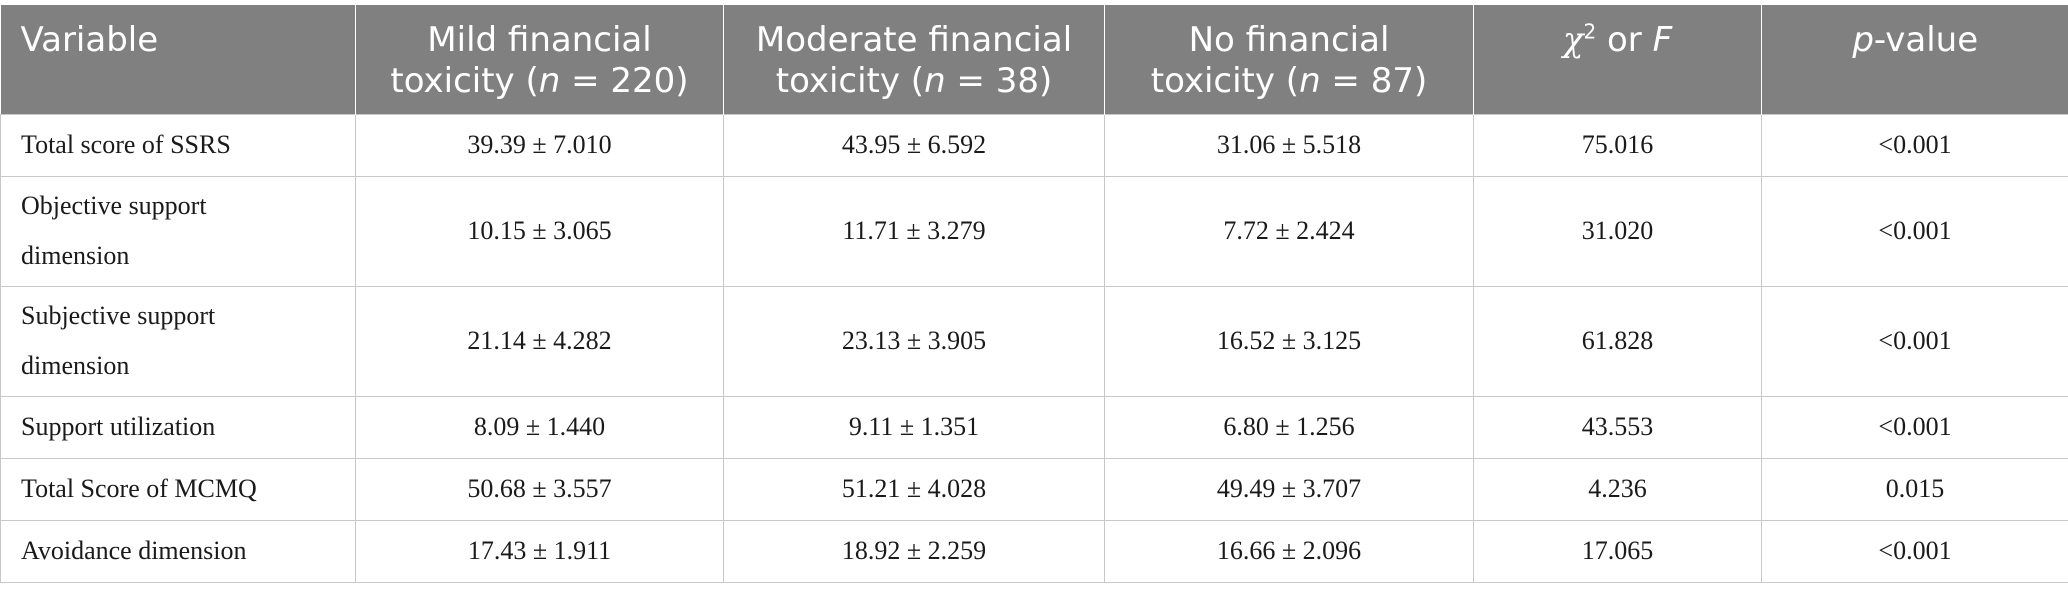 This screenshot has height=601, width=2068. Describe the element at coordinates (178, 59) in the screenshot. I see `header-variable: Variable` at that location.